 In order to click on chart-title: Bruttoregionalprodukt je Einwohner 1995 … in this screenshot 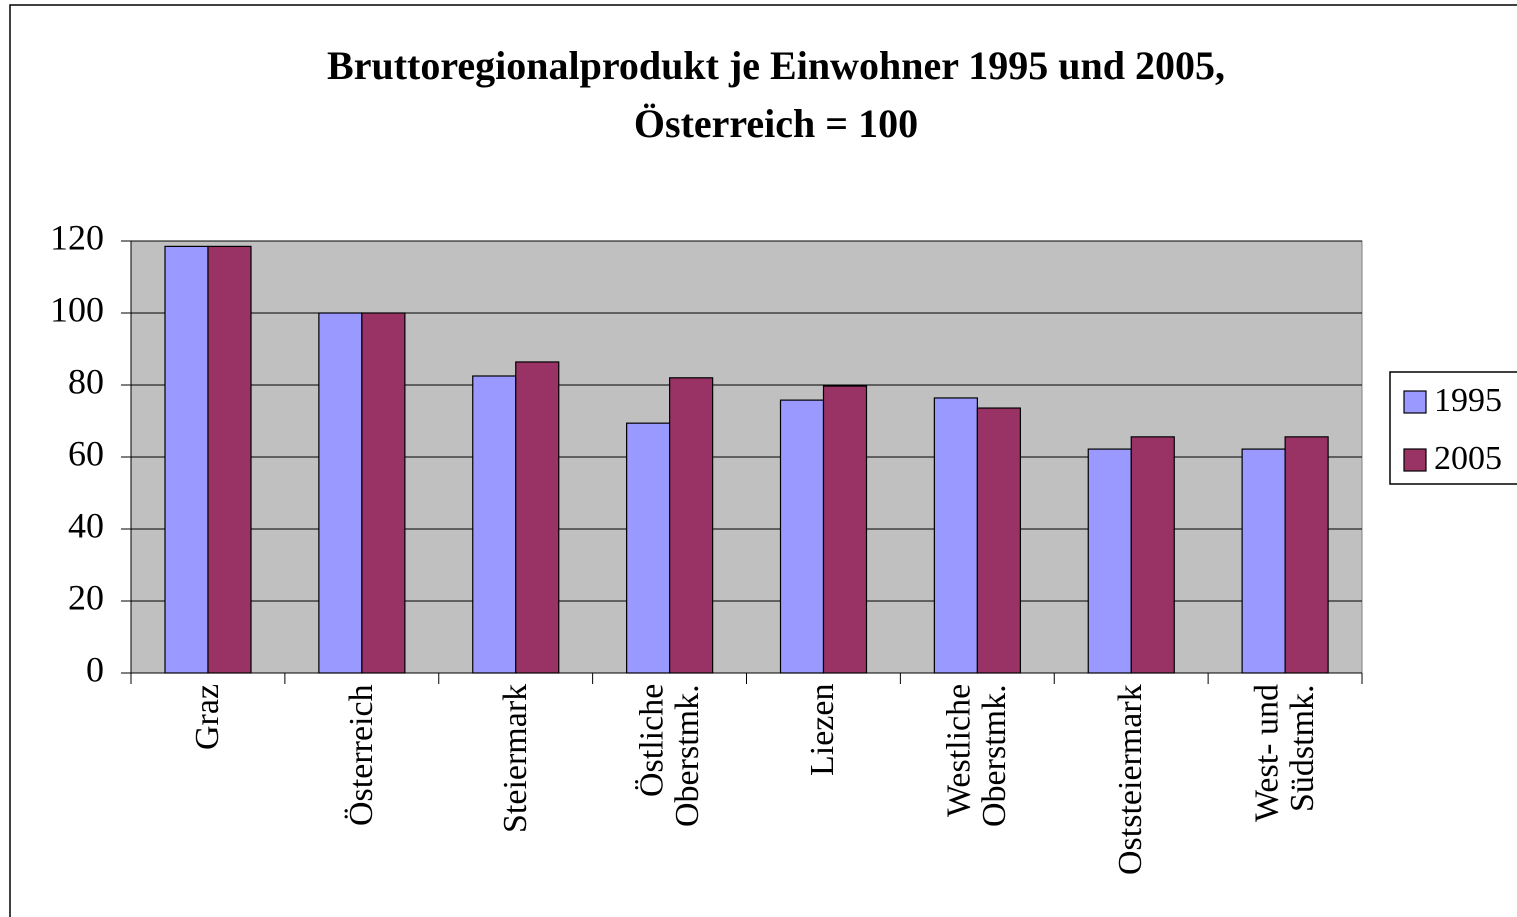, I will do `click(776, 65)`.